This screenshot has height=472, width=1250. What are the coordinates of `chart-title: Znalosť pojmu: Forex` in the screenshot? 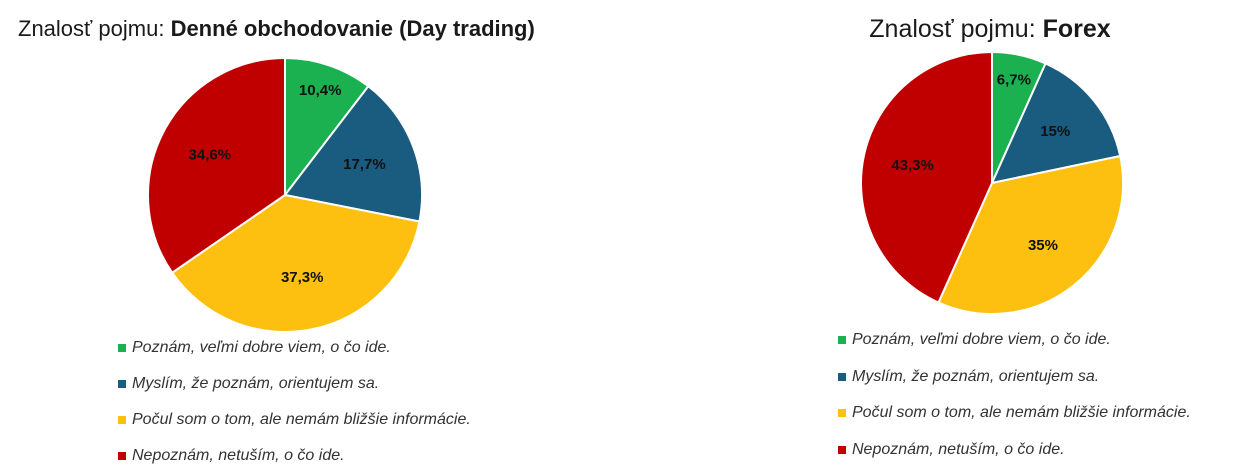 It's located at (990, 29).